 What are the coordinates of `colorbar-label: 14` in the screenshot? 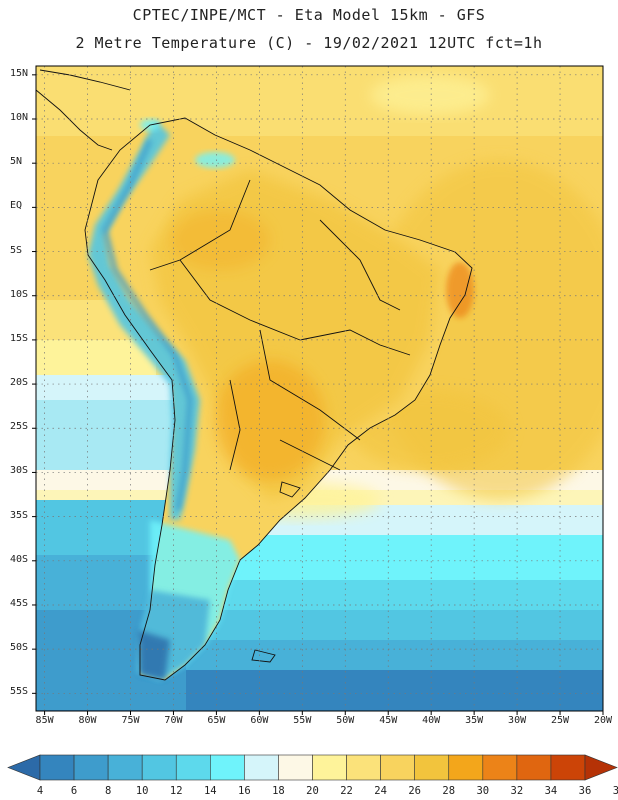 It's located at (210, 791).